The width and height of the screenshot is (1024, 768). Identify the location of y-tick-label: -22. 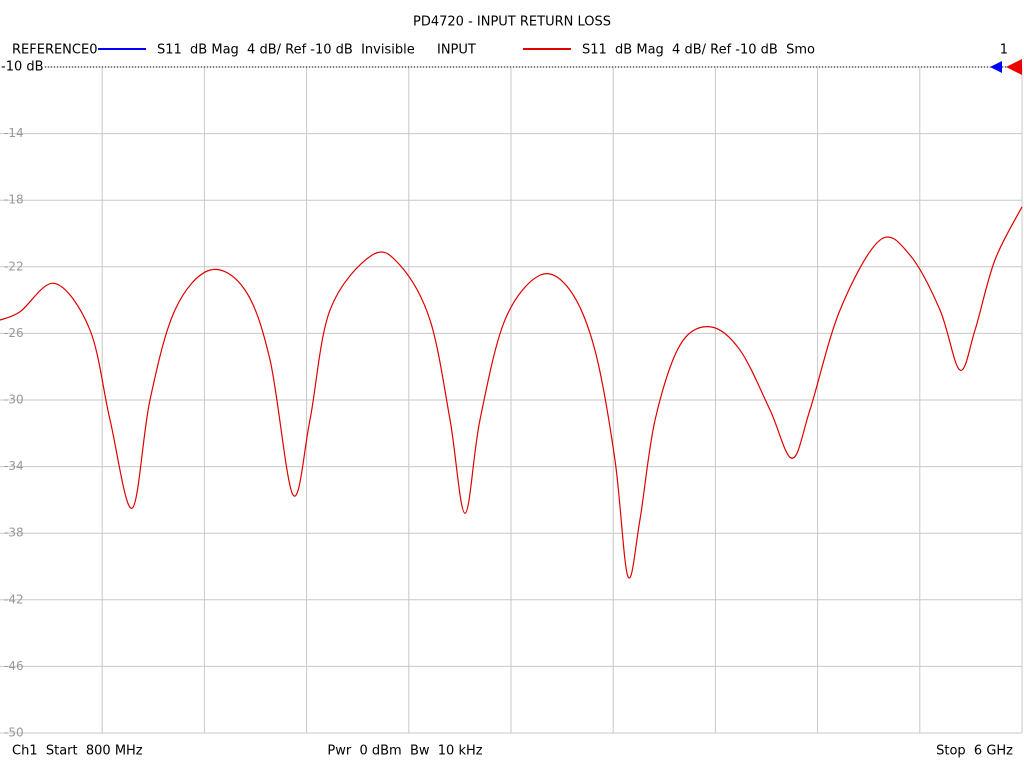
(14, 266).